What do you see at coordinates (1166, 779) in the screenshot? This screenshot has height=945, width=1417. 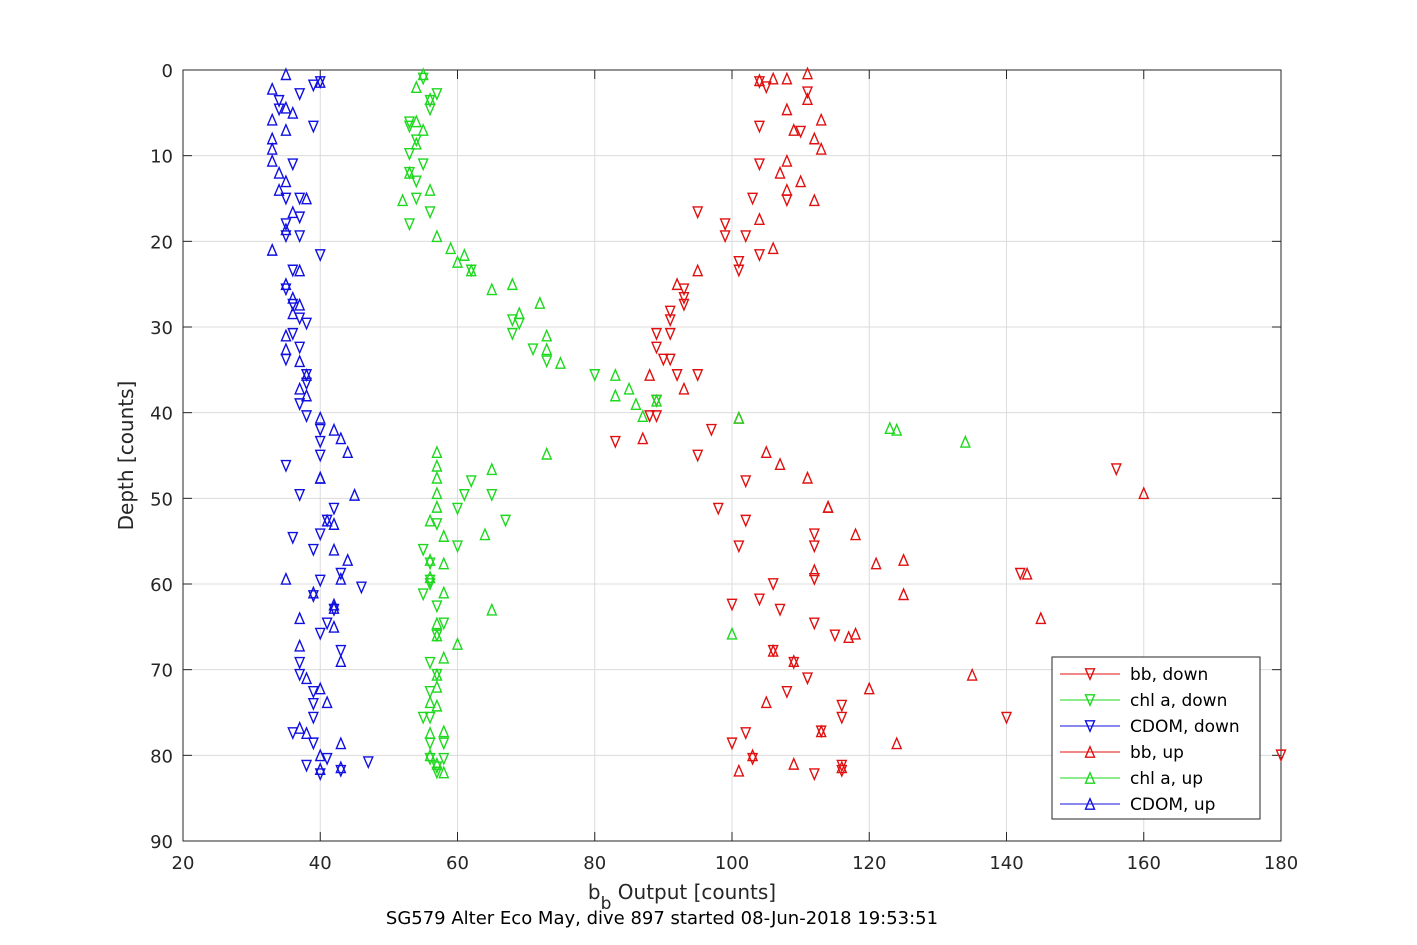 I see `legend-label: chl a, up` at bounding box center [1166, 779].